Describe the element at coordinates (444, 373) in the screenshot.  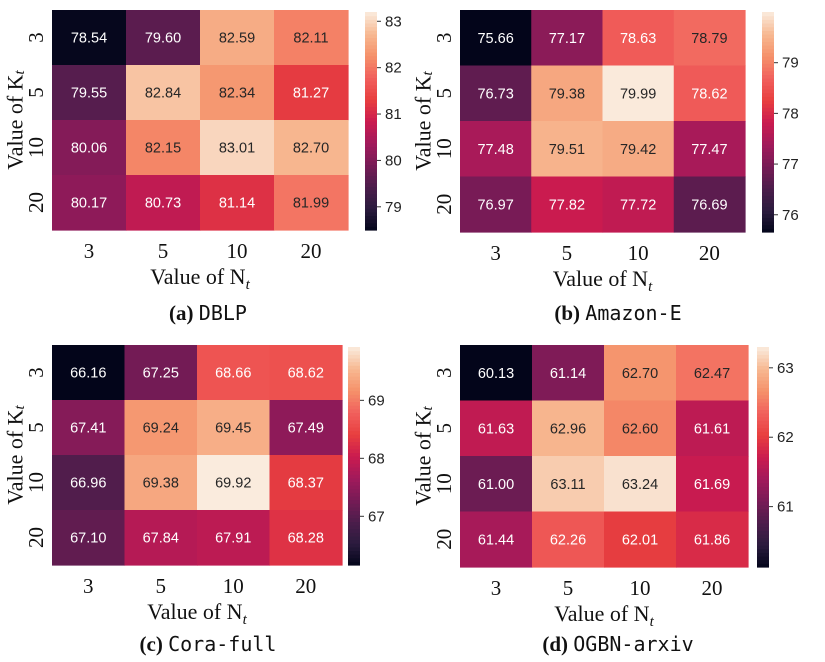
I see `y-tick-label: 3` at that location.